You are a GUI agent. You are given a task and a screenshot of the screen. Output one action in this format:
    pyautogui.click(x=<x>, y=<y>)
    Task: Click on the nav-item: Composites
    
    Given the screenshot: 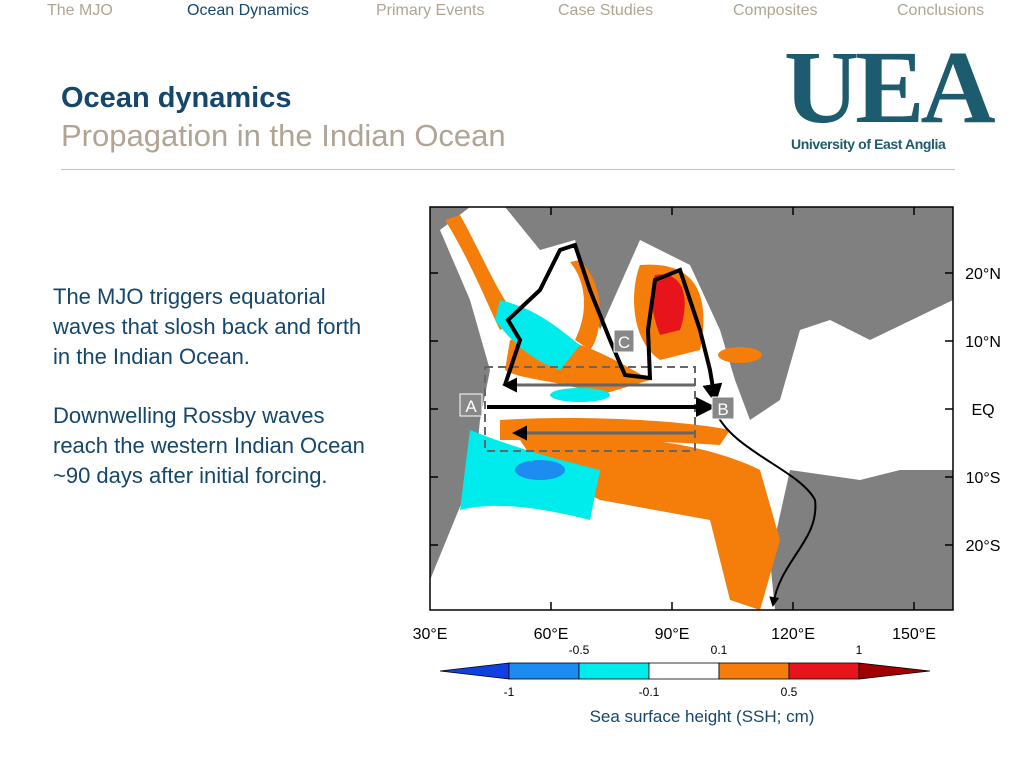 What is the action you would take?
    pyautogui.click(x=775, y=10)
    